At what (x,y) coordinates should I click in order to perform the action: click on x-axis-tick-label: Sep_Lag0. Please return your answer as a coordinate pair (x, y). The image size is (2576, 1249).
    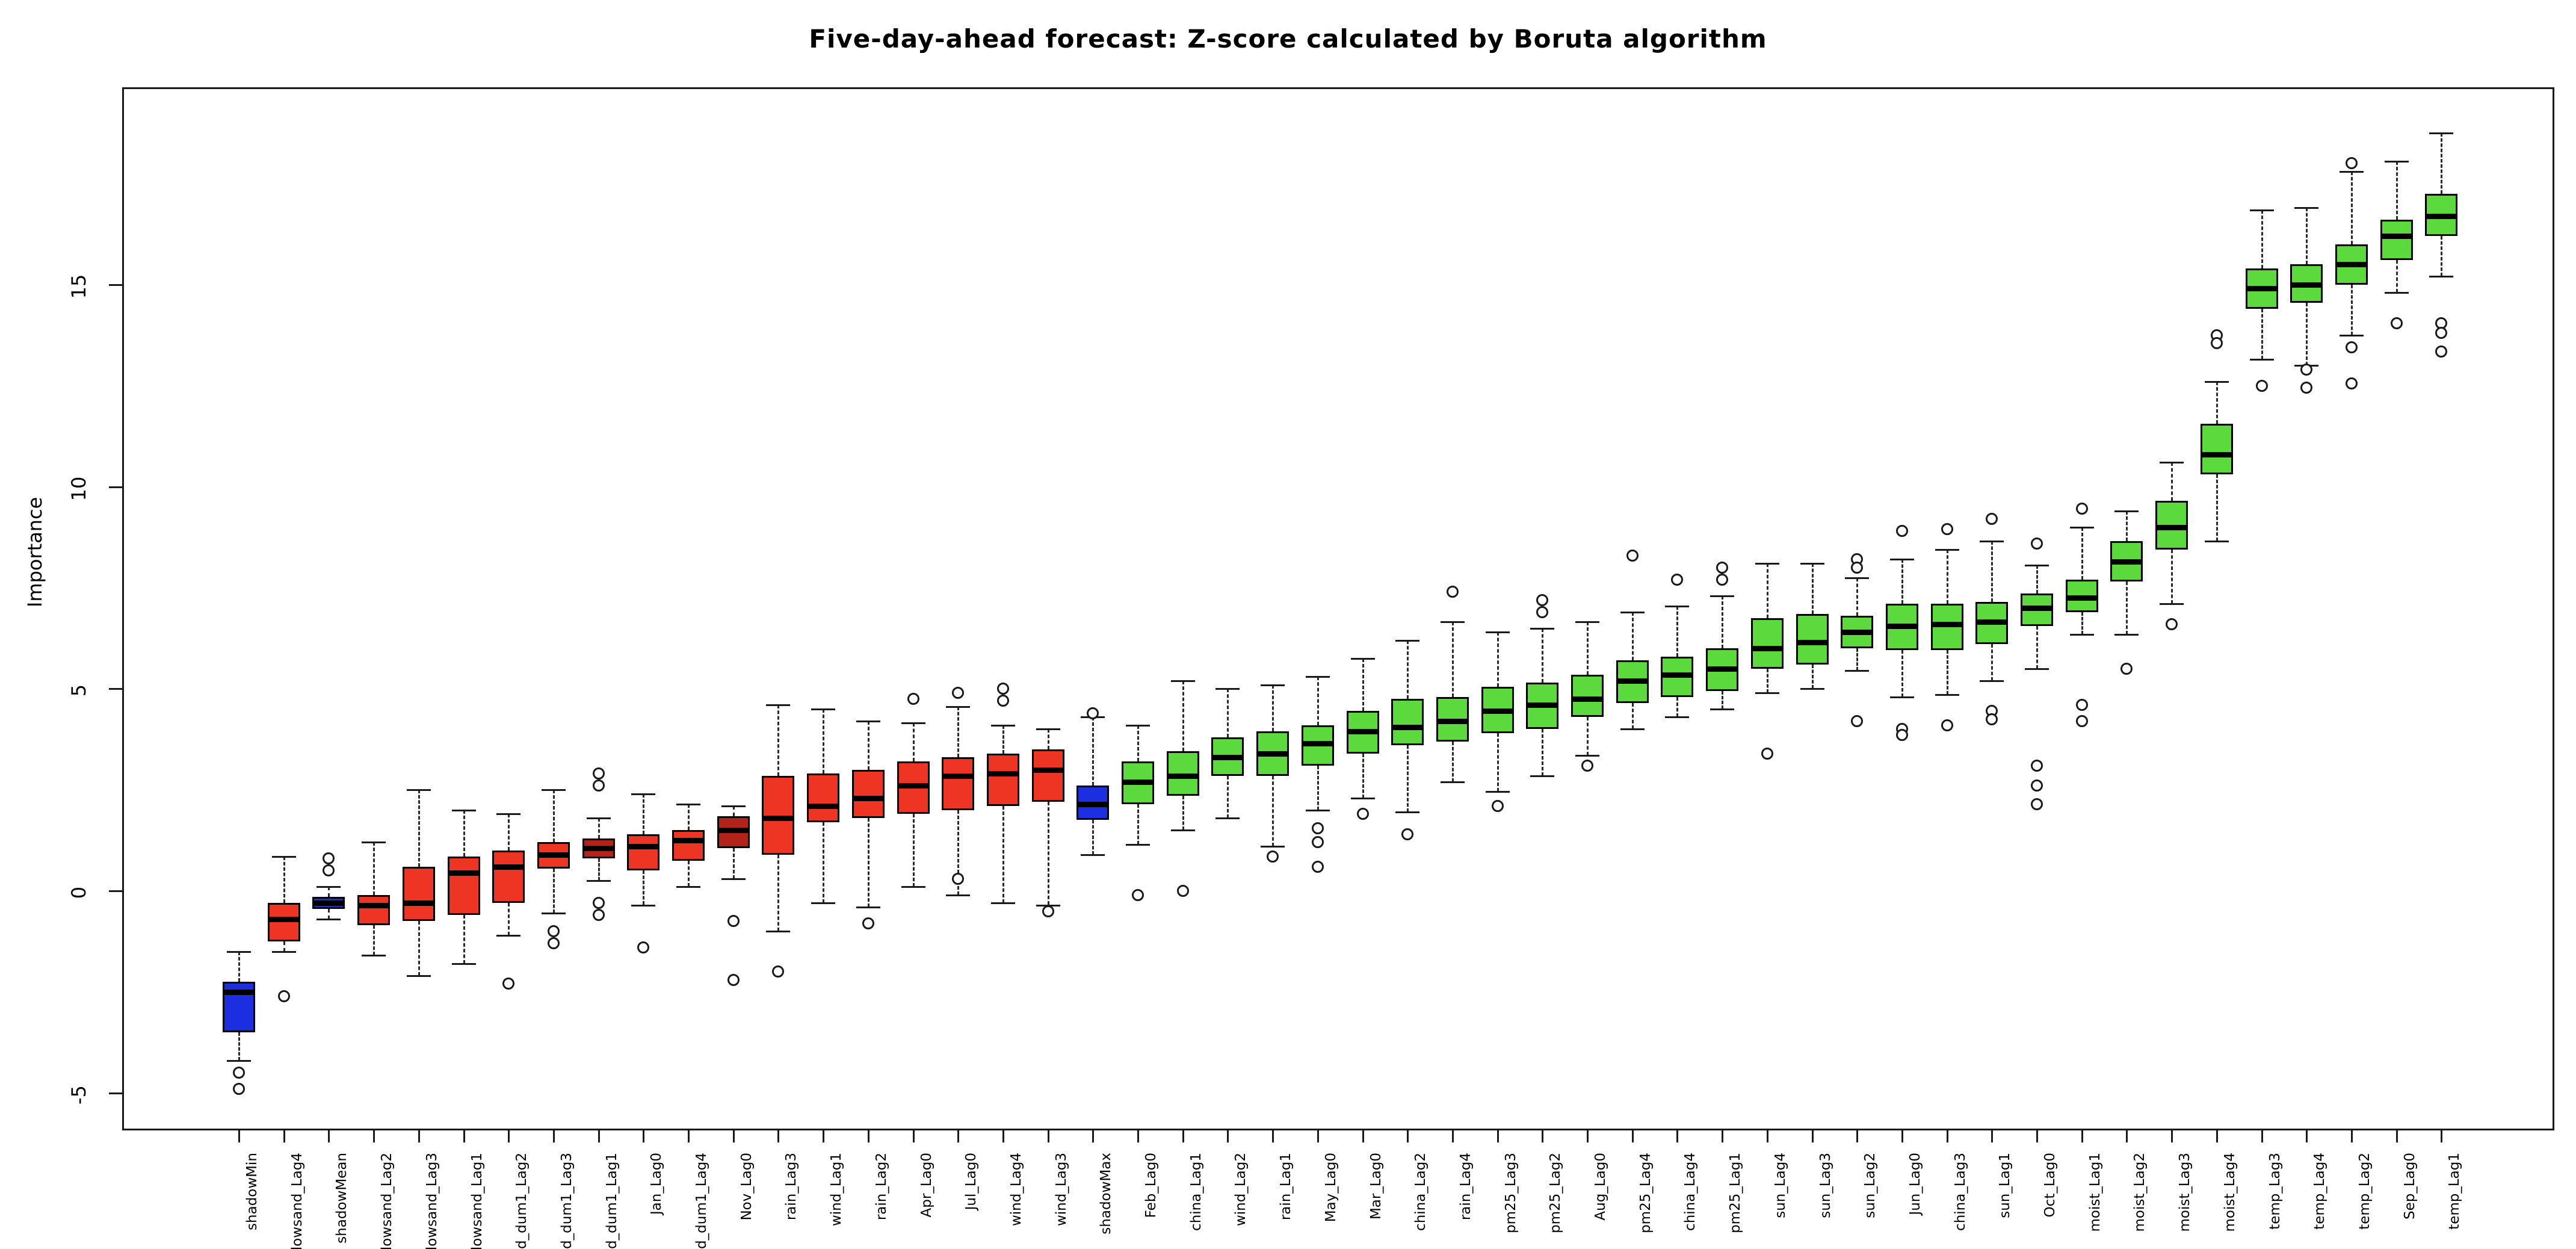
    Looking at the image, I should click on (2409, 1186).